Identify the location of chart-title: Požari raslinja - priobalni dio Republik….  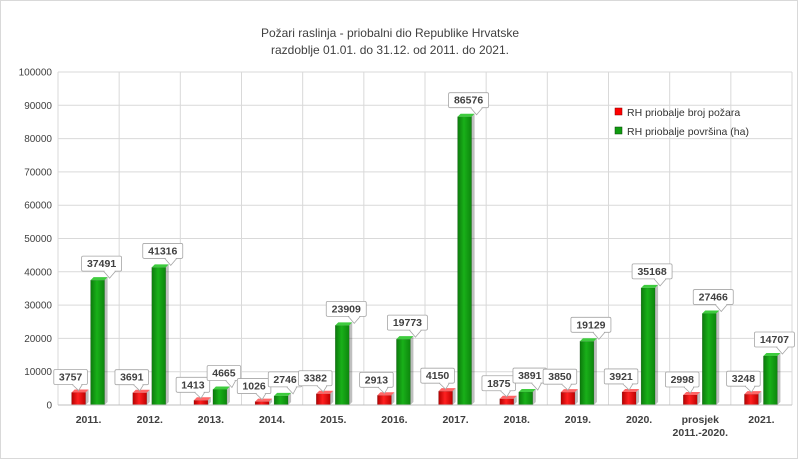
(390, 33).